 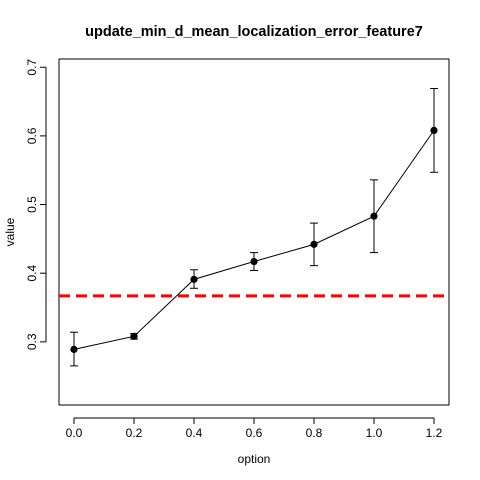 What do you see at coordinates (32, 204) in the screenshot?
I see `y-tick-label: 0.5` at bounding box center [32, 204].